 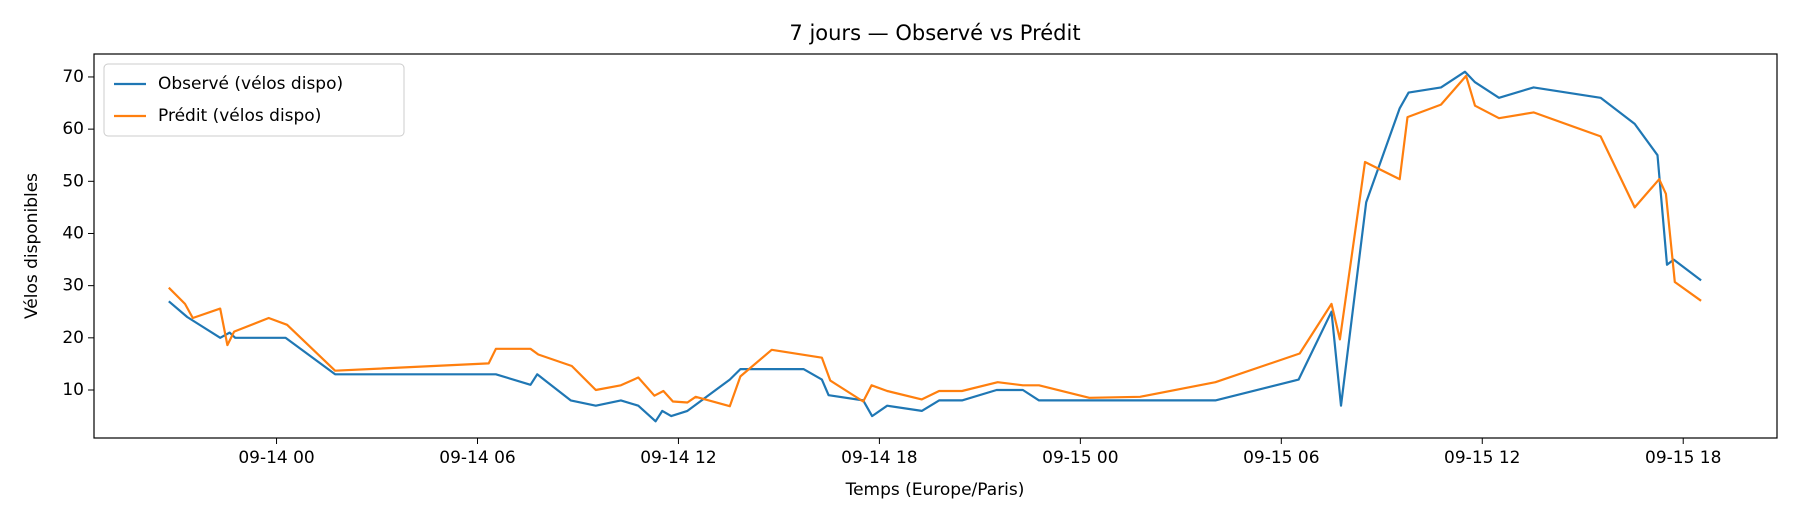 What do you see at coordinates (73, 129) in the screenshot?
I see `y-tick-label: 60` at bounding box center [73, 129].